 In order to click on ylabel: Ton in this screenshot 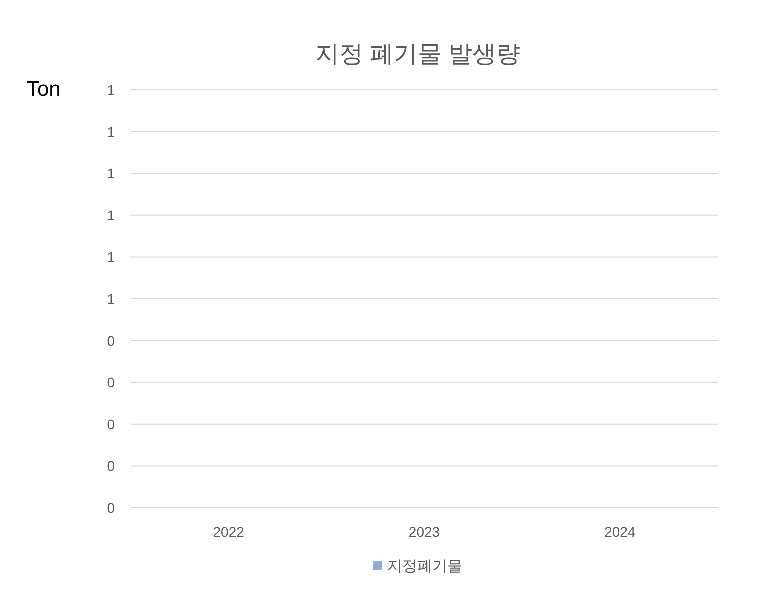, I will do `click(44, 89)`.